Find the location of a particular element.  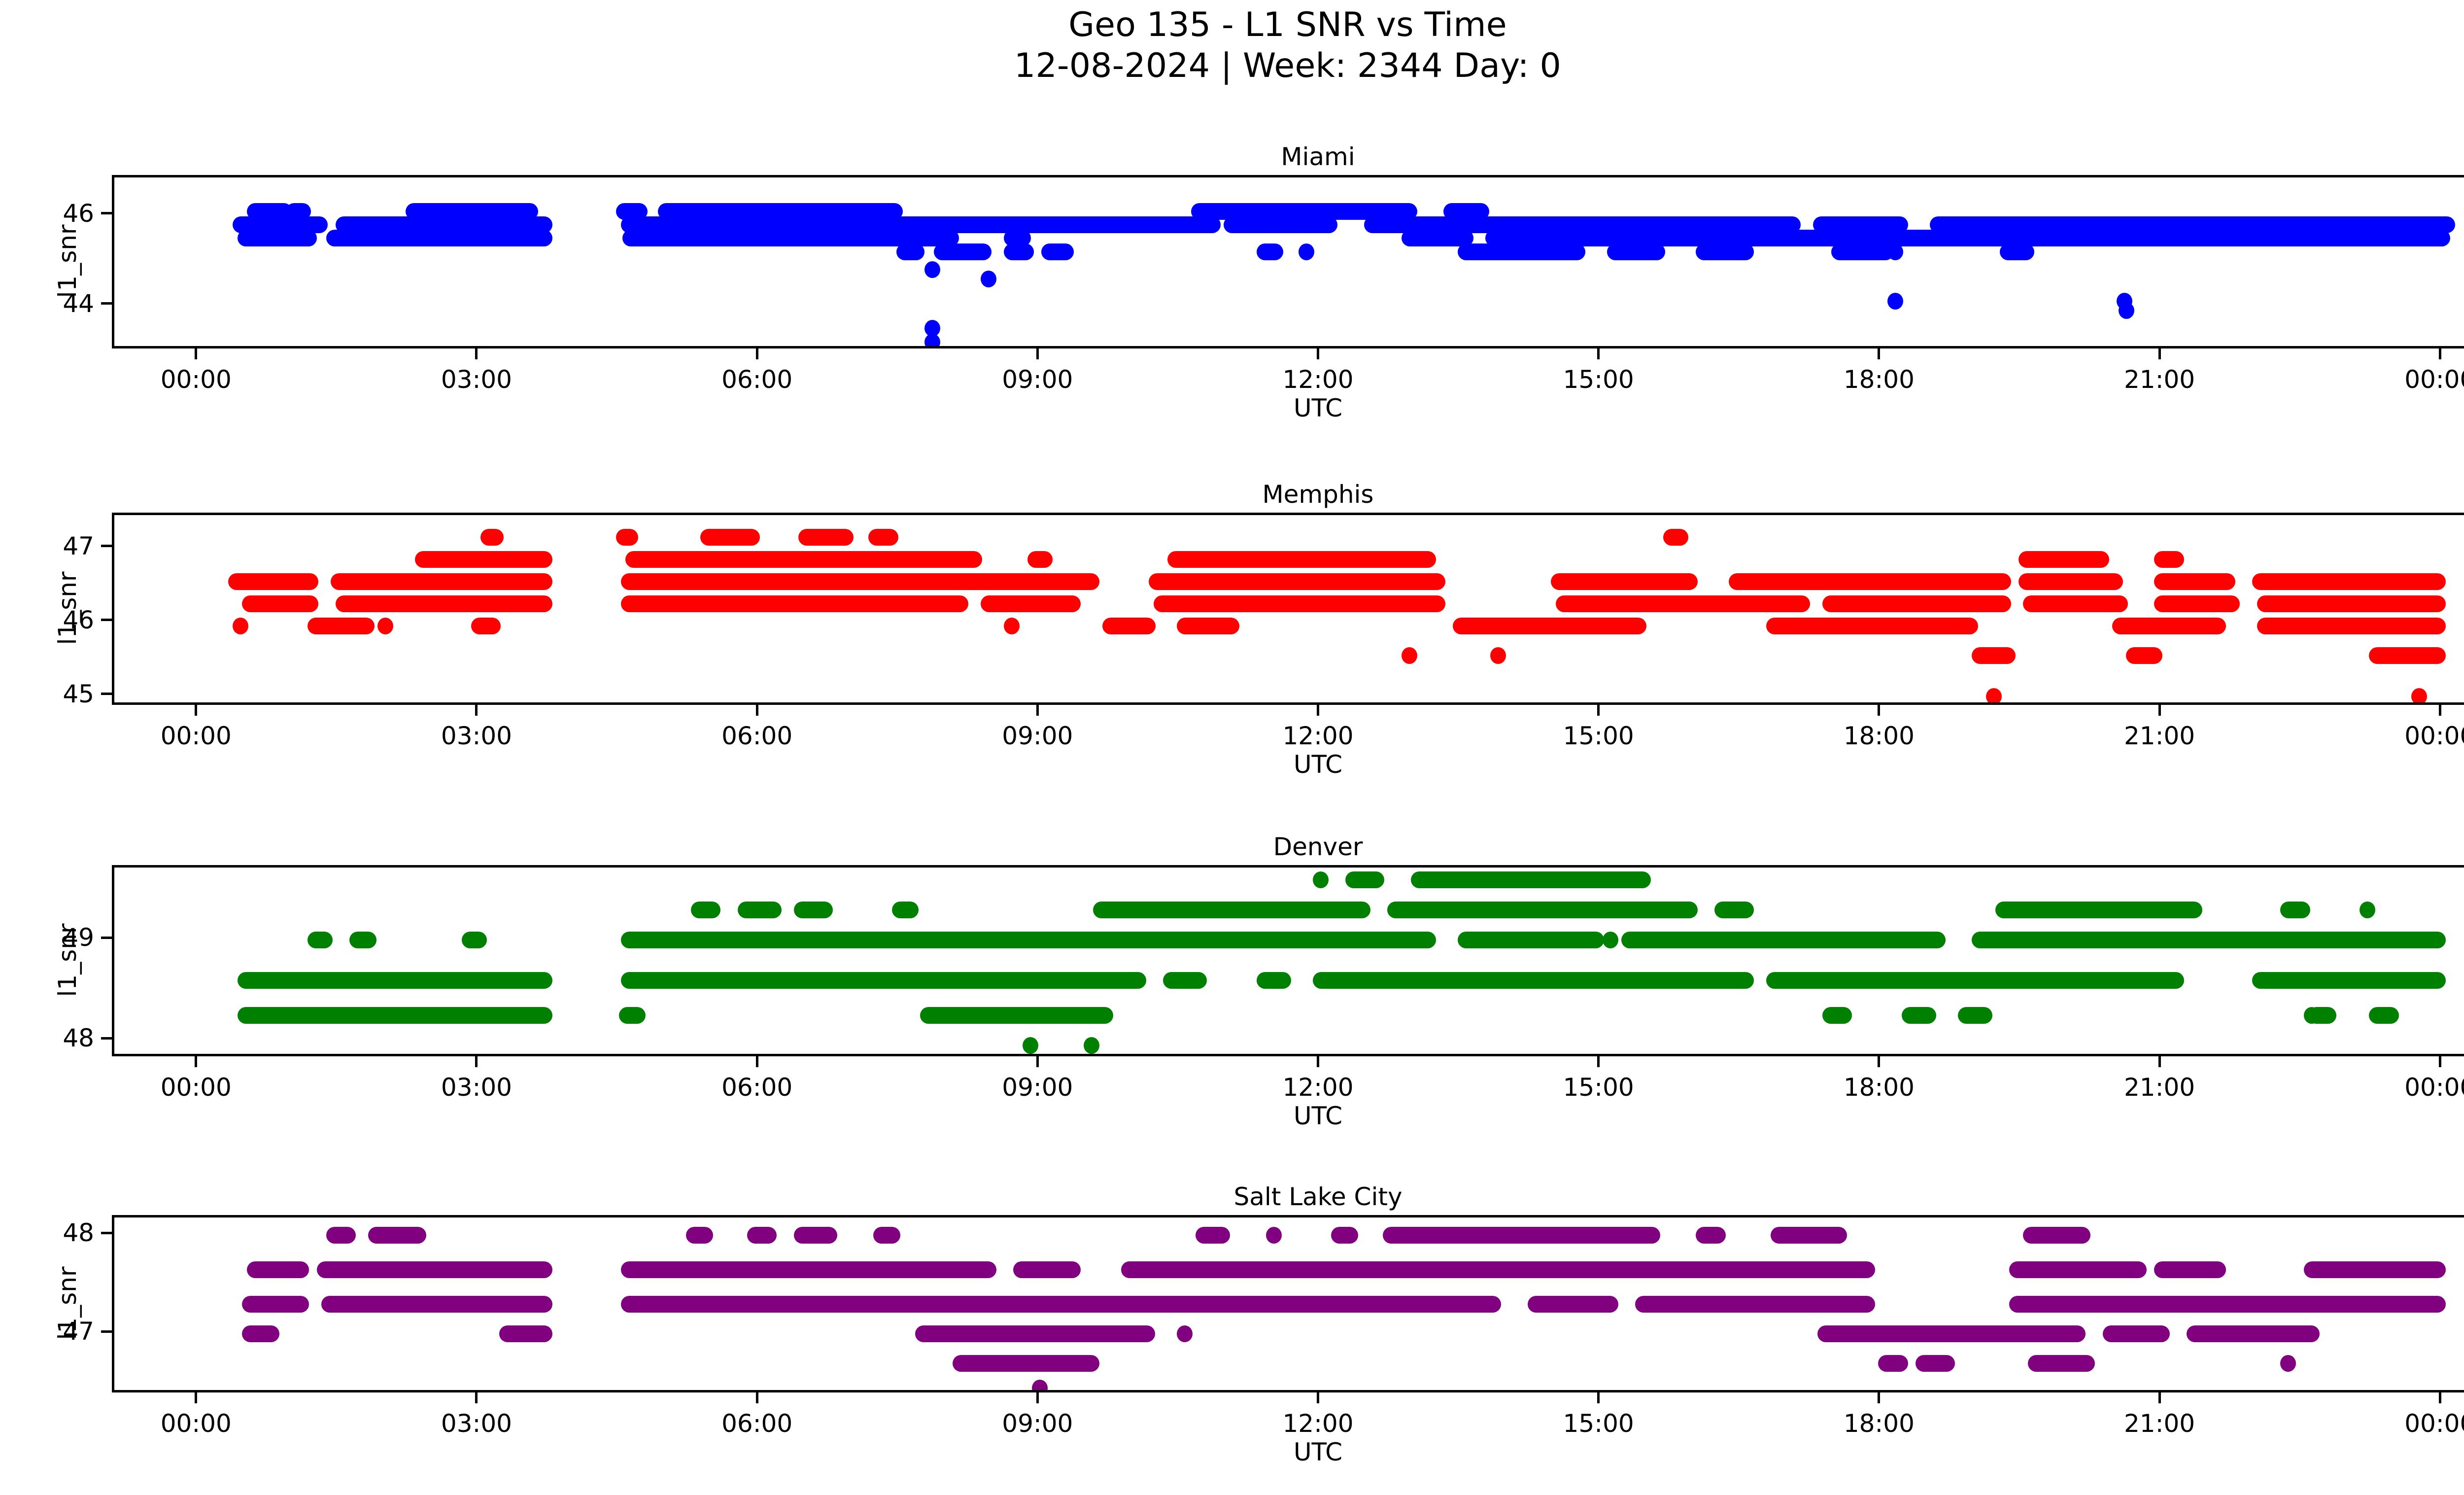

y-tick: 48 is located at coordinates (87, 1038).